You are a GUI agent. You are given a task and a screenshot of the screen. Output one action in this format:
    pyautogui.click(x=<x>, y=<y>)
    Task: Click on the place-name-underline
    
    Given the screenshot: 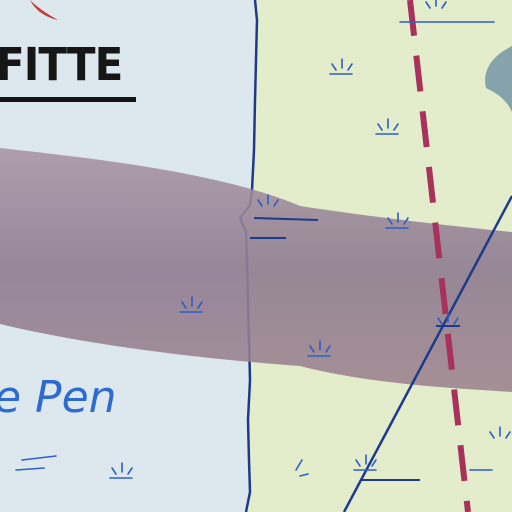 What is the action you would take?
    pyautogui.click(x=68, y=99)
    